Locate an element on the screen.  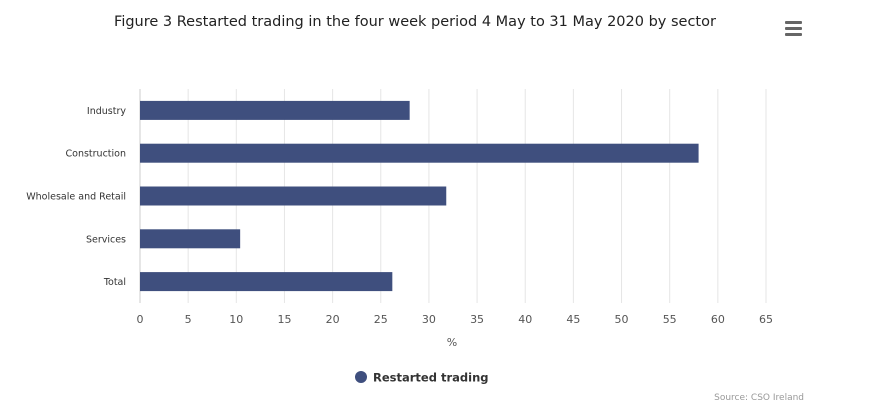
x-tick-label: 50 is located at coordinates (622, 319).